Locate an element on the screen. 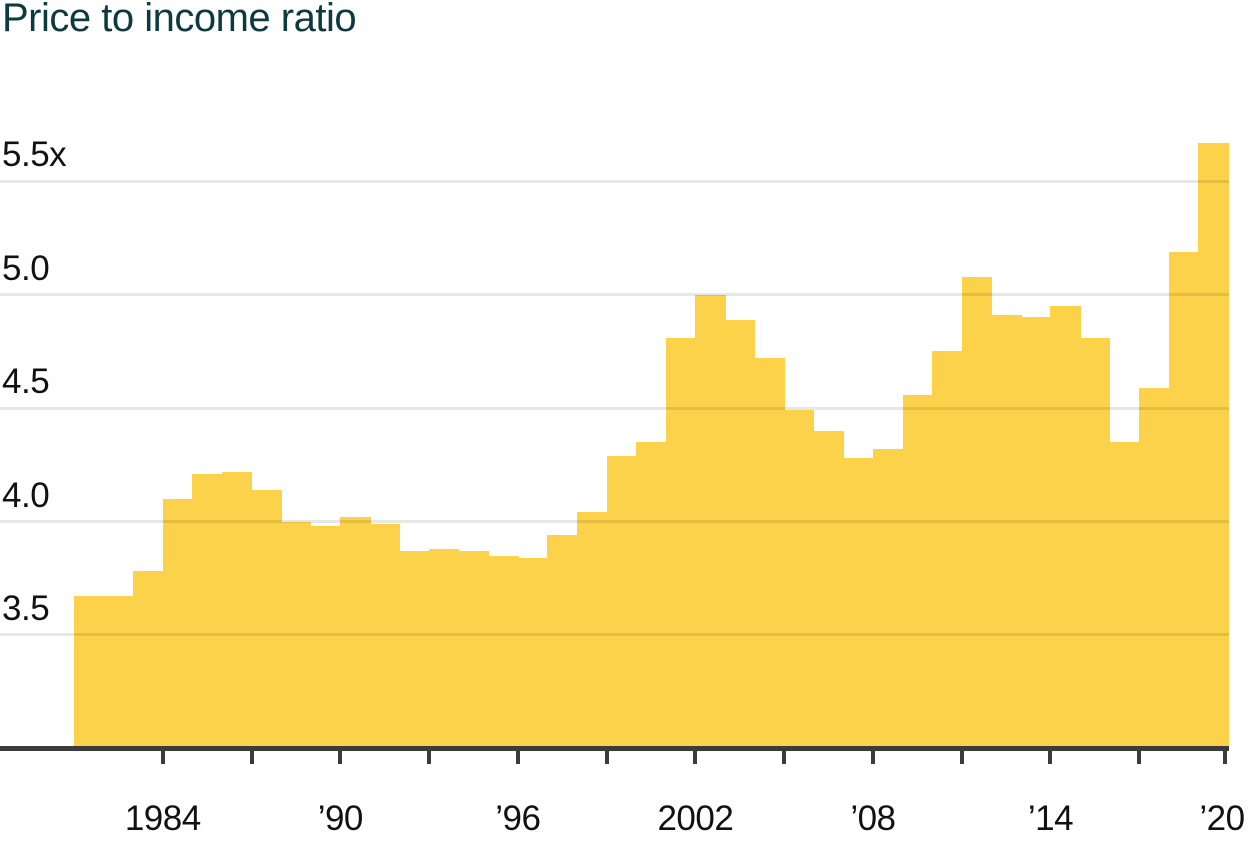 This screenshot has height=842, width=1250. x-axis-label-2014: ’14 is located at coordinates (1050, 818).